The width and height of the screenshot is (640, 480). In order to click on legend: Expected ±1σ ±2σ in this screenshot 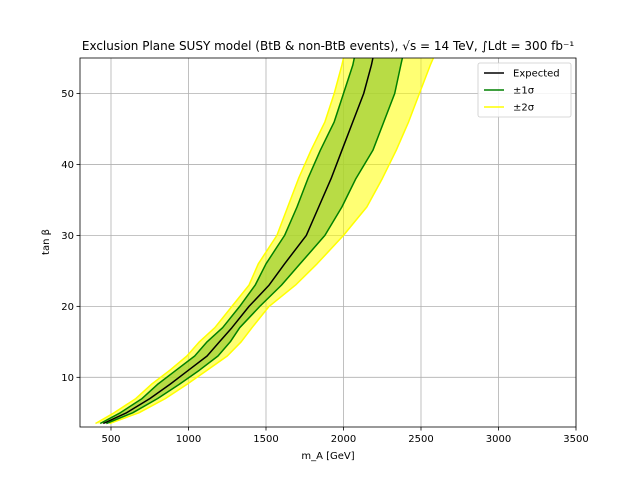, I will do `click(524, 90)`.